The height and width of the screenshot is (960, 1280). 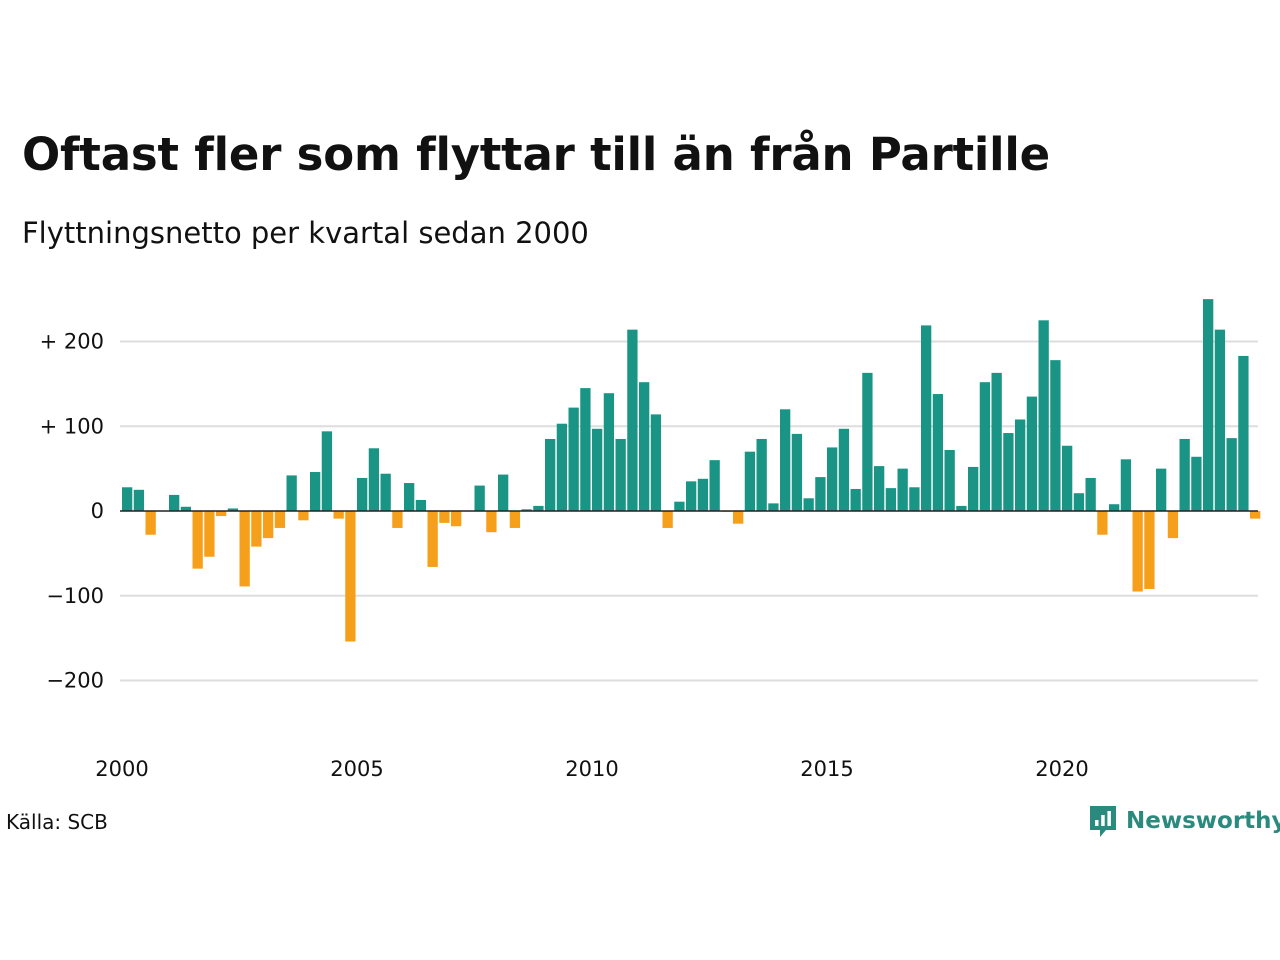 What do you see at coordinates (121, 769) in the screenshot?
I see `x-tick-label: 2000` at bounding box center [121, 769].